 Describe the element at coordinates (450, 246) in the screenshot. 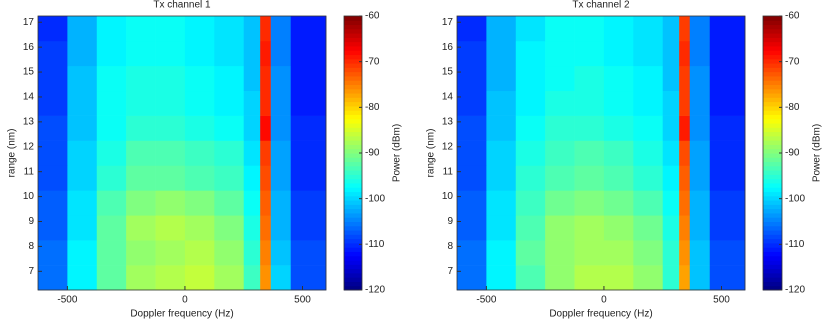

I see `y-tick-label: 8` at that location.